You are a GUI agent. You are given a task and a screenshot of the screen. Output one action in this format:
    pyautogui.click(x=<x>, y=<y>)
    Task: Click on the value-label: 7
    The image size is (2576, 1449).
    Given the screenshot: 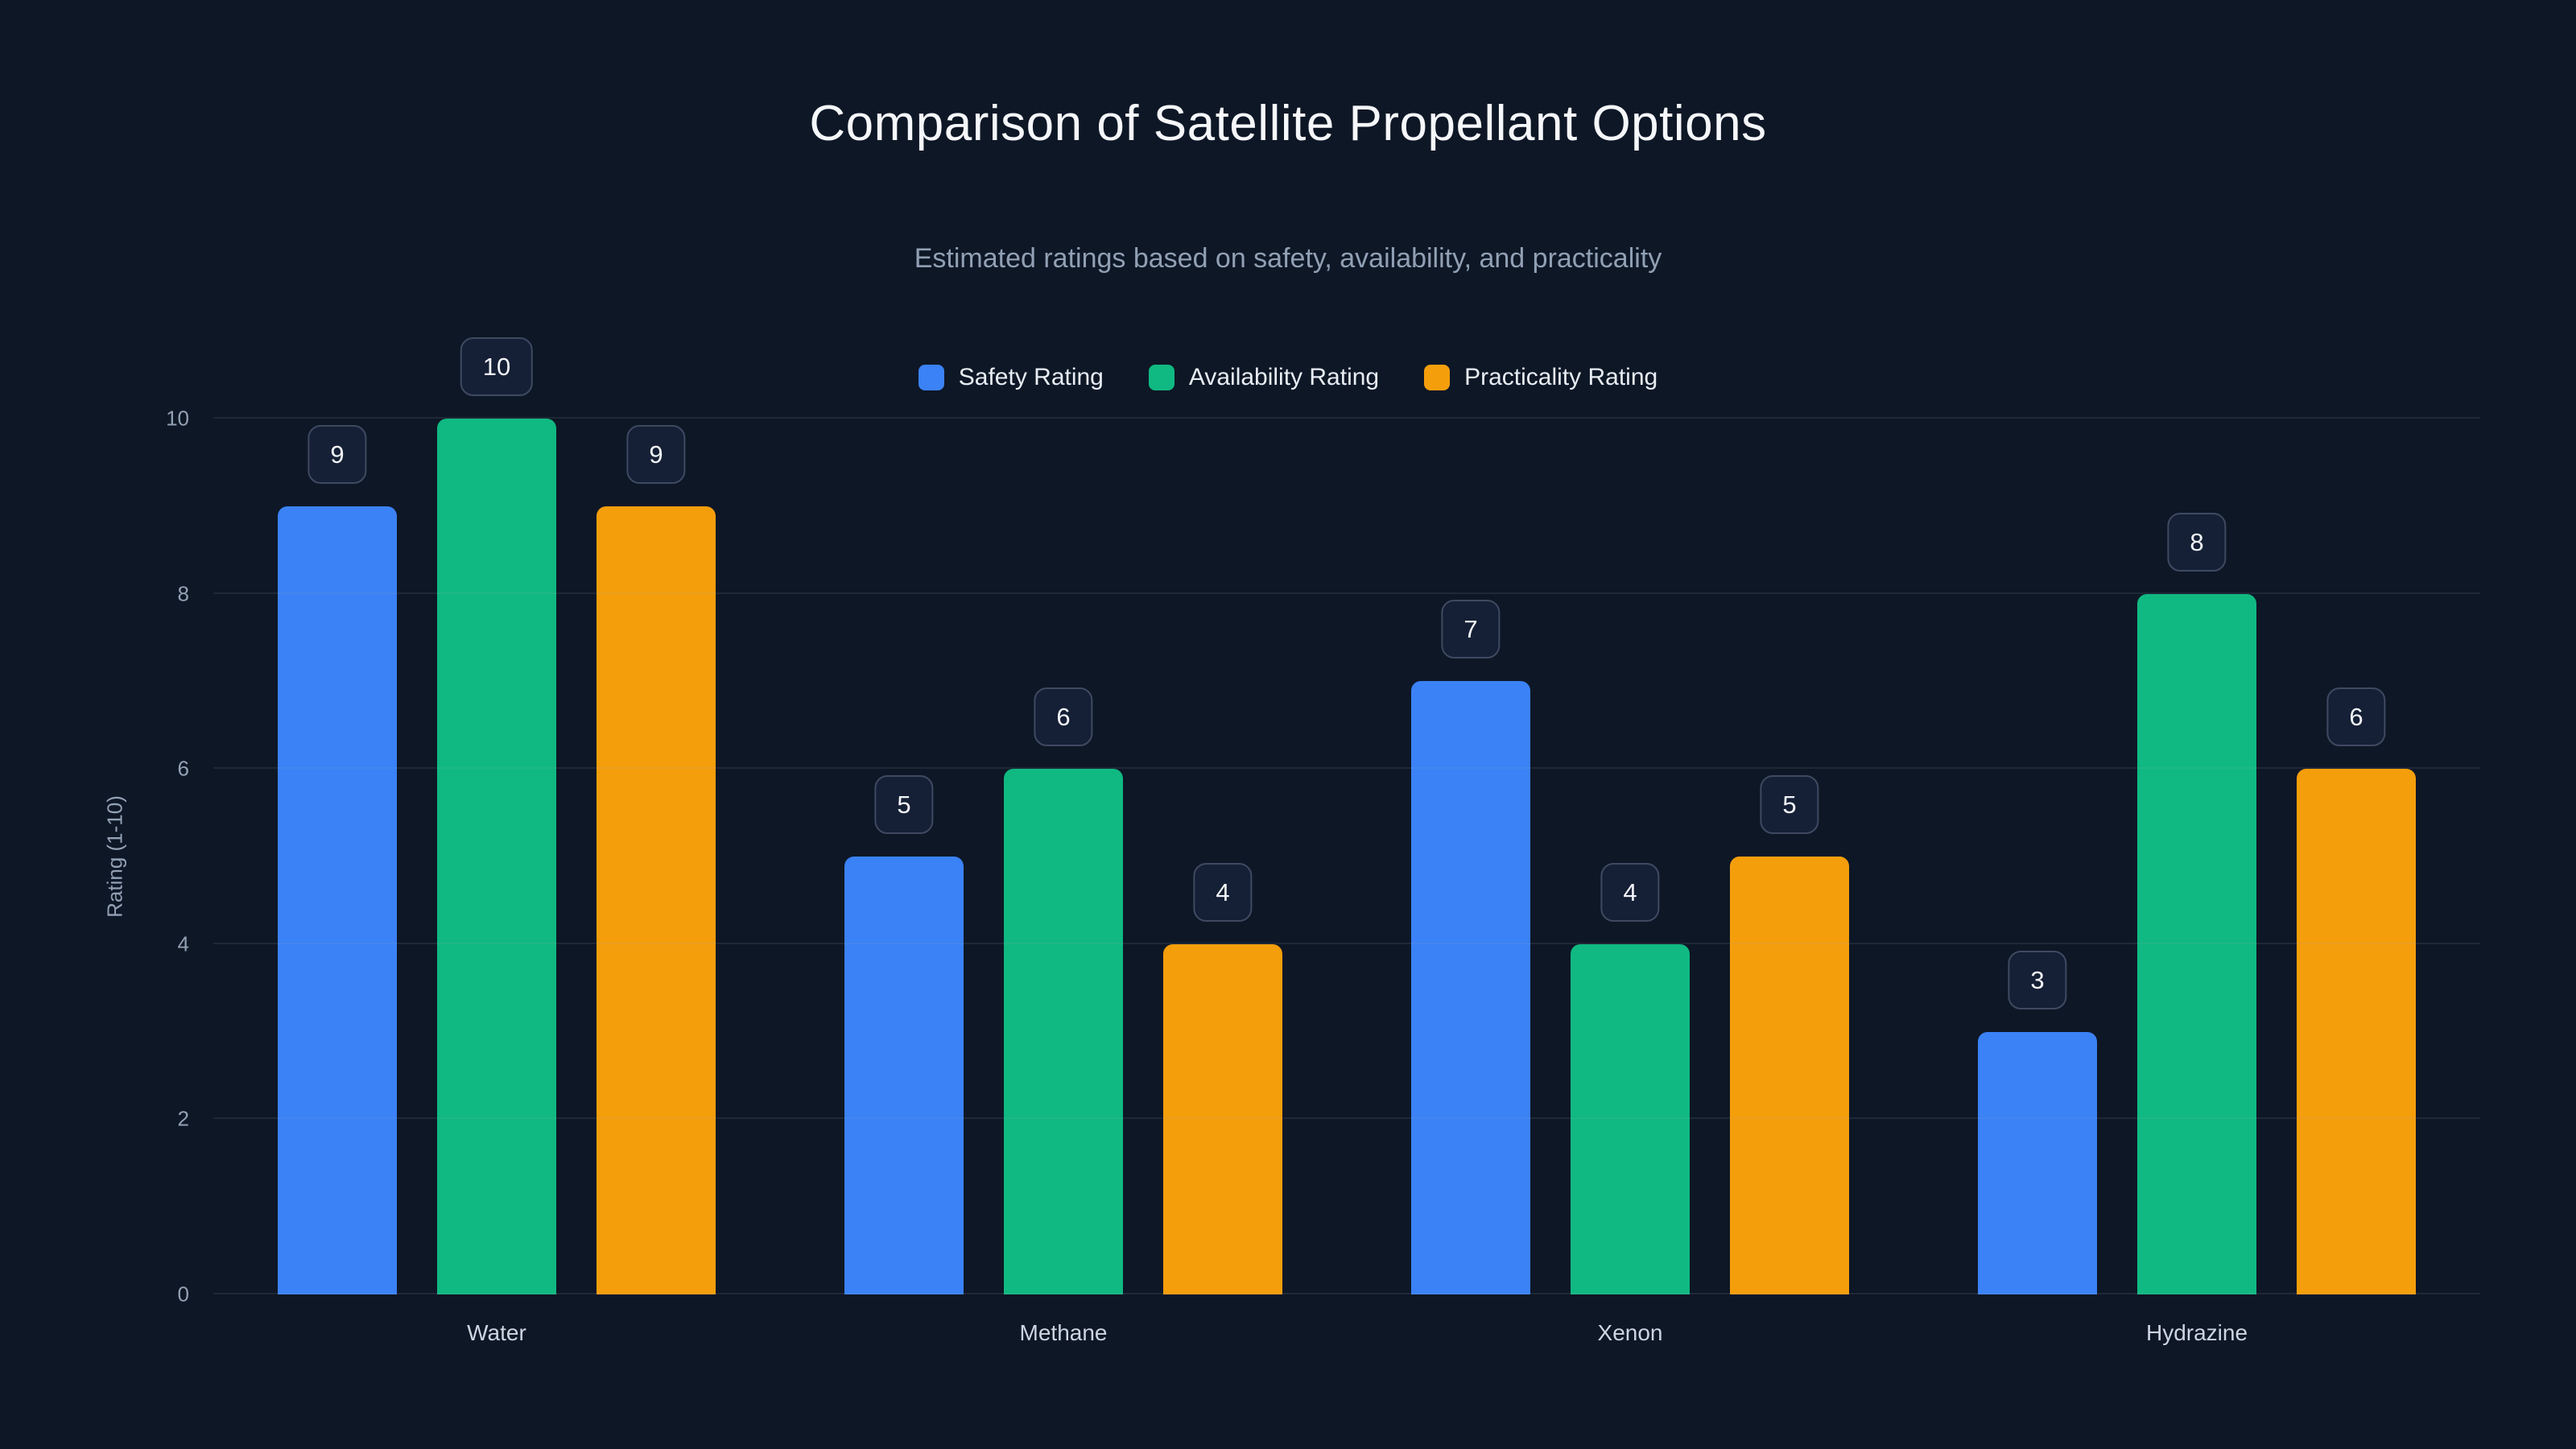 What is the action you would take?
    pyautogui.click(x=1471, y=629)
    